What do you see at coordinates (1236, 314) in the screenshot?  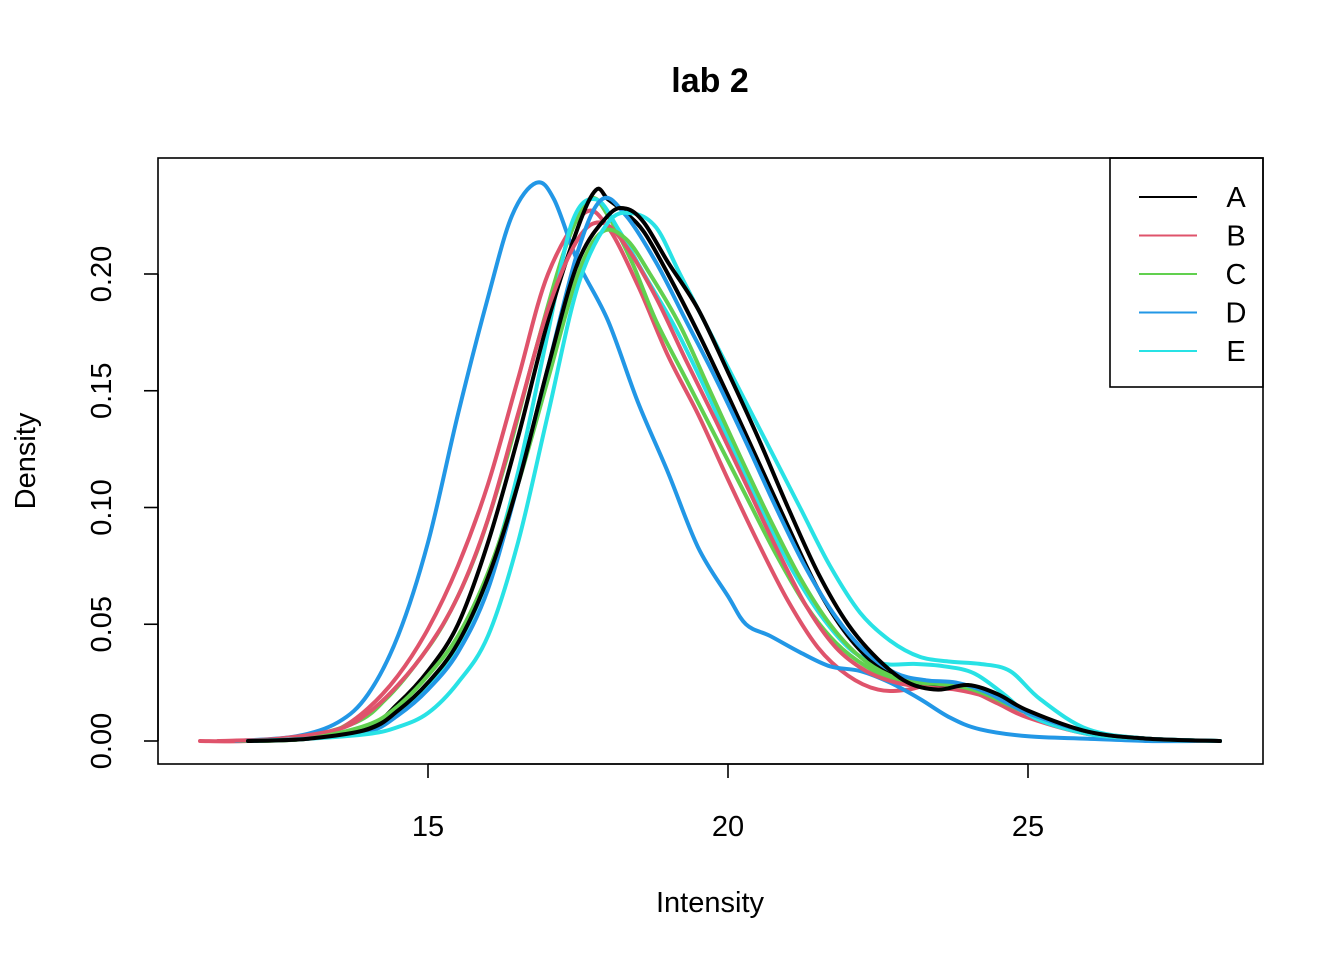 I see `legend-label: D` at bounding box center [1236, 314].